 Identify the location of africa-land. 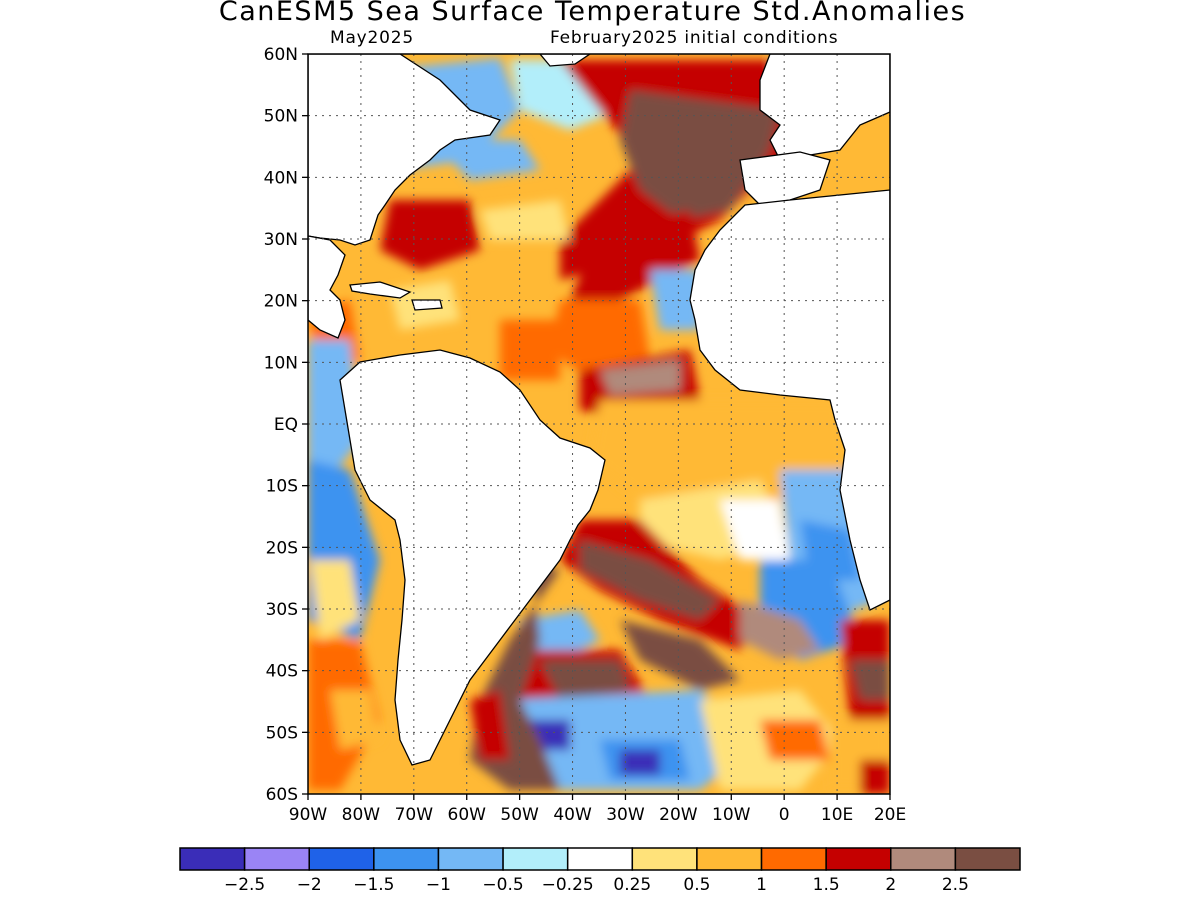
(789, 400).